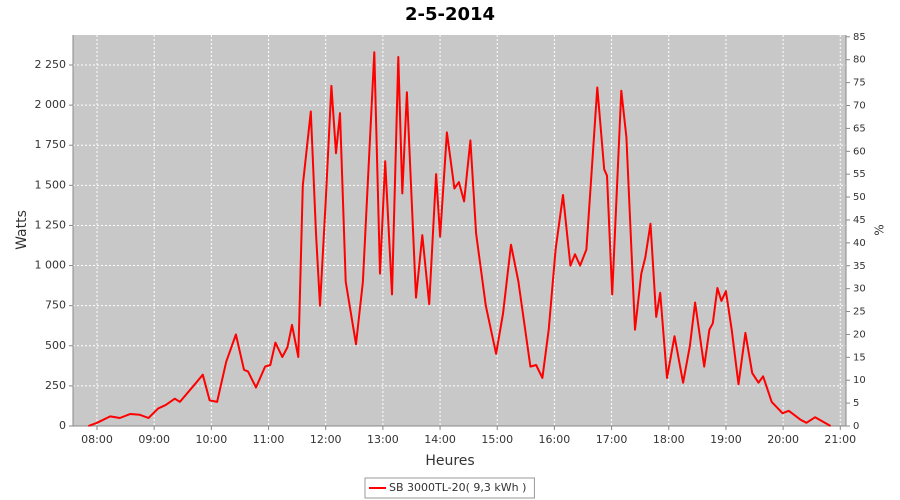 The height and width of the screenshot is (500, 900). What do you see at coordinates (457, 487) in the screenshot?
I see `legend-label: SB 3000TL-20( 9,3 kWh )` at bounding box center [457, 487].